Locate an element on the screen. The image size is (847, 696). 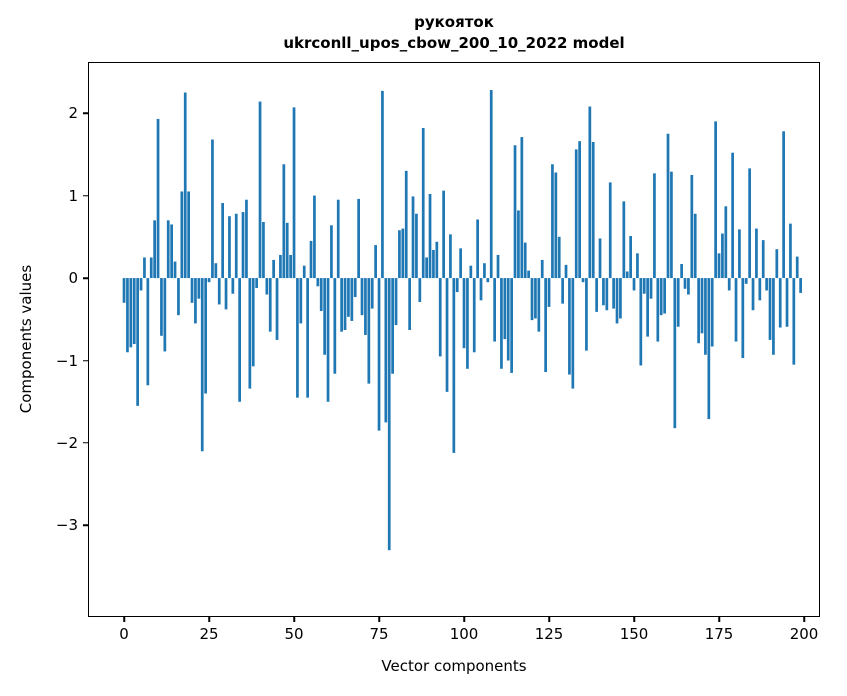
y-tick-label: 0 is located at coordinates (73, 278).